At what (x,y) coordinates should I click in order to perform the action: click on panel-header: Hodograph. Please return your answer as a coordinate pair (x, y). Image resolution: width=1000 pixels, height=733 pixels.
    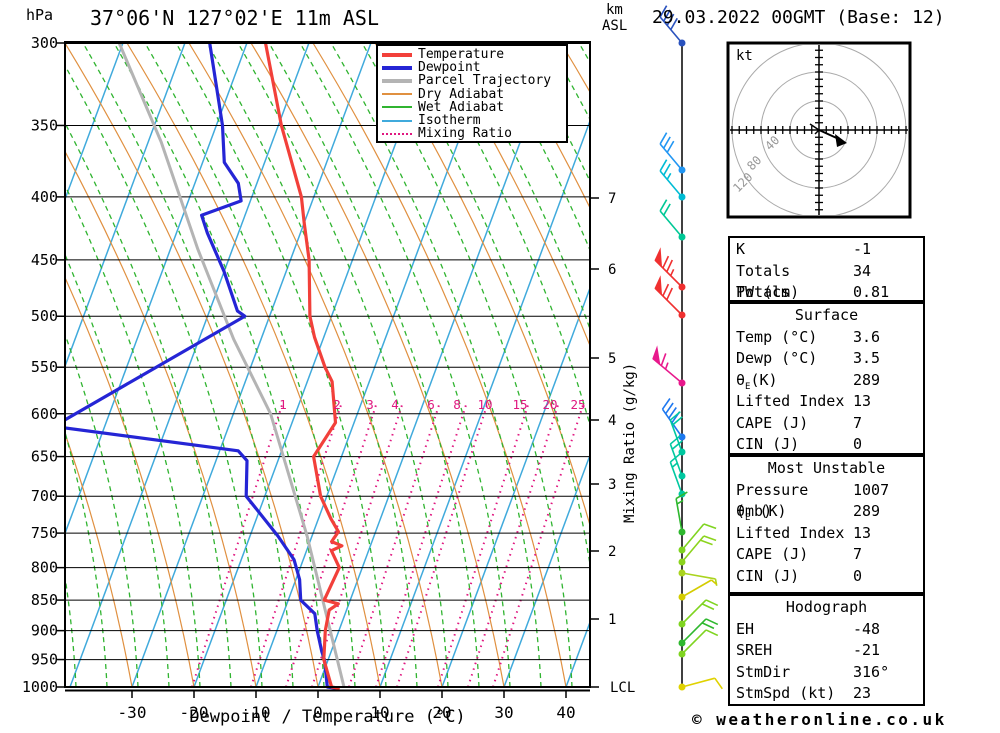
    Looking at the image, I should click on (826, 607).